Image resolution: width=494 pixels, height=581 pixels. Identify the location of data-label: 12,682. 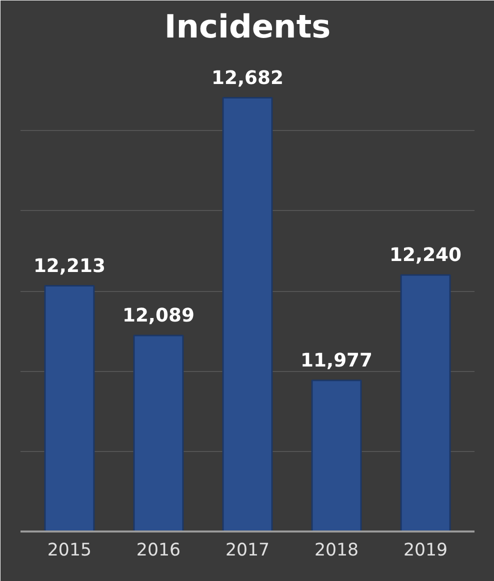
(248, 78).